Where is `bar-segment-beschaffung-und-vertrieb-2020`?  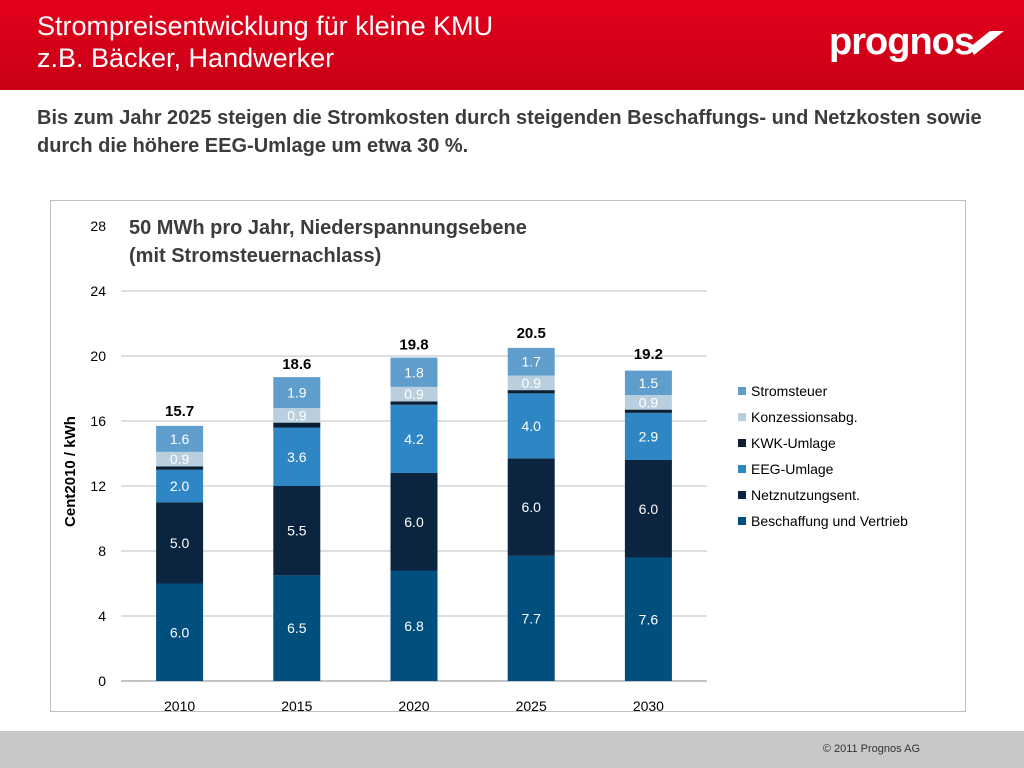
bar-segment-beschaffung-und-vertrieb-2020 is located at coordinates (414, 625).